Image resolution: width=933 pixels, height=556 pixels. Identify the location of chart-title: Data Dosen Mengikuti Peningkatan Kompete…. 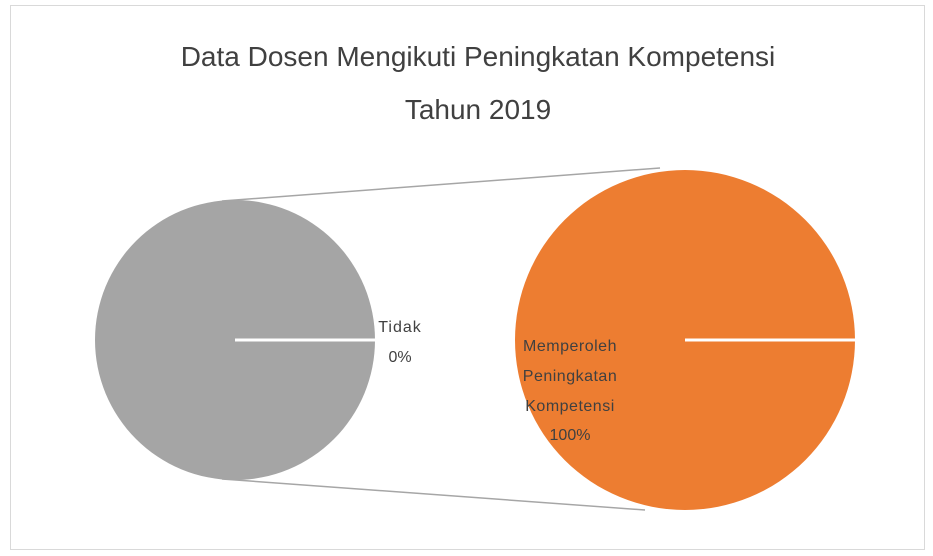
(478, 83).